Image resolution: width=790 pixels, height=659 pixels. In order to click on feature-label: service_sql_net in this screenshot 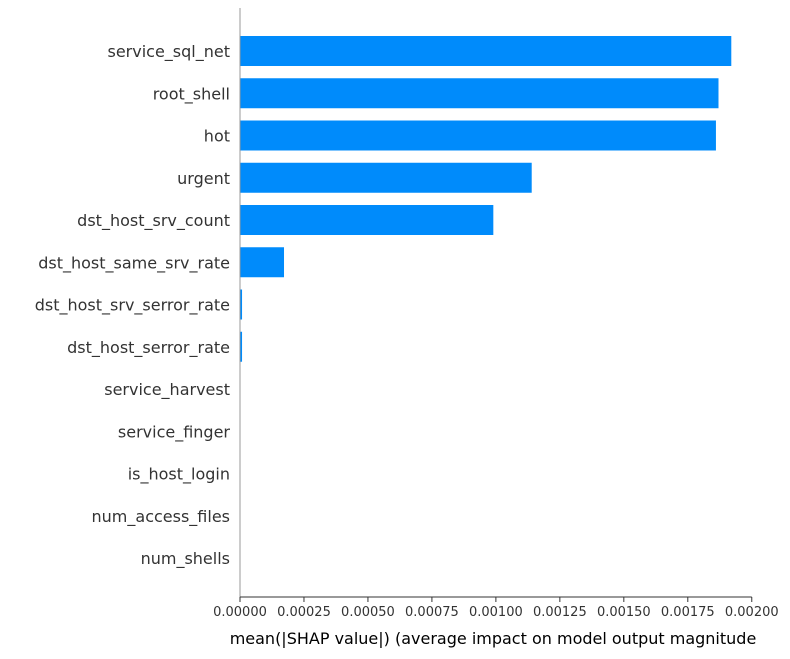, I will do `click(168, 52)`.